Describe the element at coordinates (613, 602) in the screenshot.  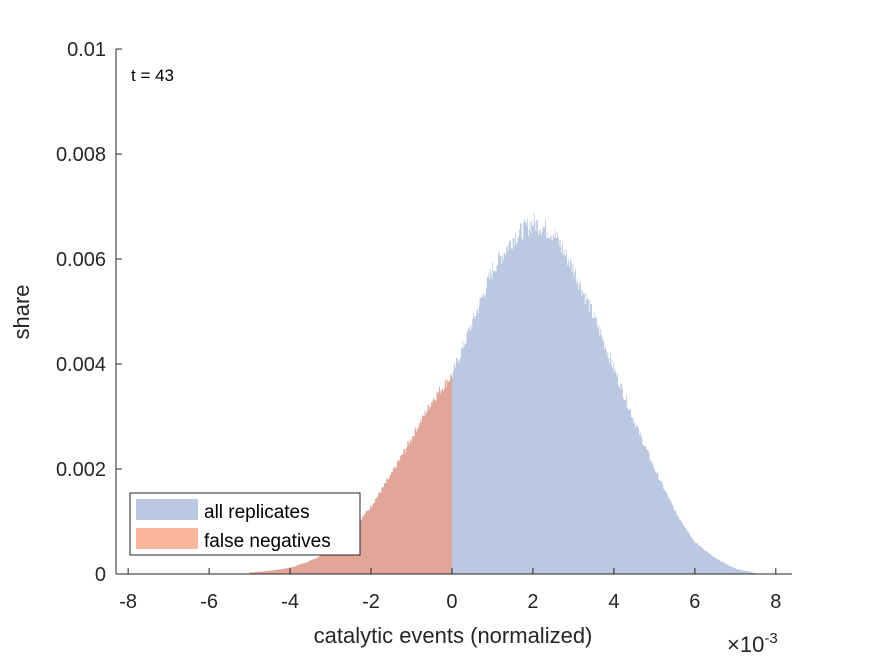
I see `x-tick-label: 4` at that location.